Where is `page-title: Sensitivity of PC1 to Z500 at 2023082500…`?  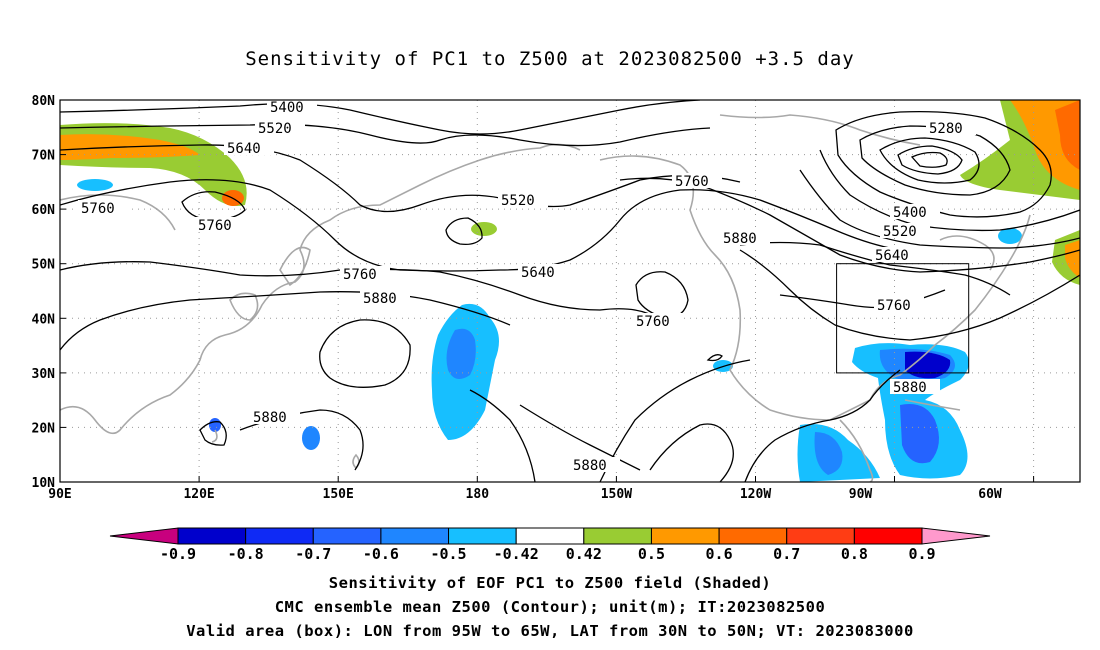
page-title: Sensitivity of PC1 to Z500 at 2023082500… is located at coordinates (550, 59).